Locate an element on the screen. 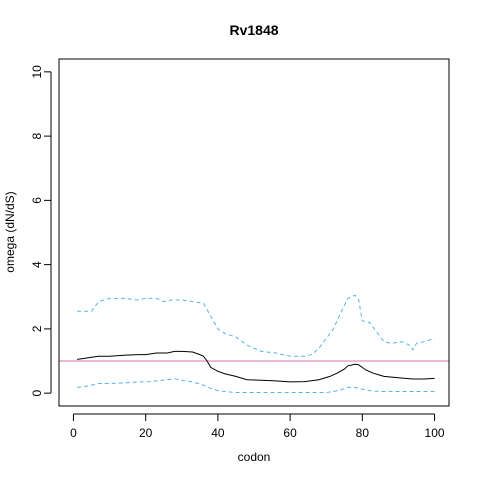 This screenshot has height=480, width=480. chart-title: Rv1848 is located at coordinates (253, 30).